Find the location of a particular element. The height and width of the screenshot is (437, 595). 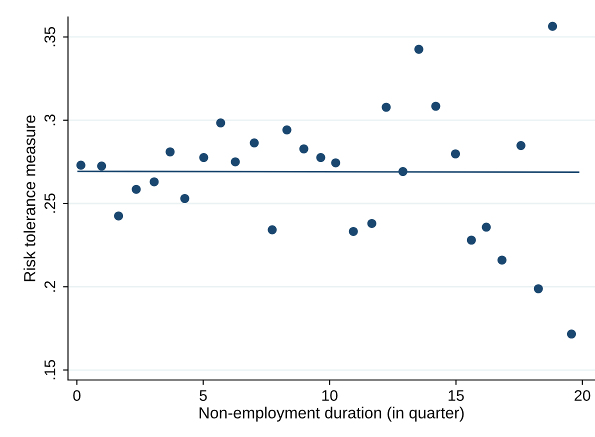

x-tick-label: 10 is located at coordinates (330, 395).